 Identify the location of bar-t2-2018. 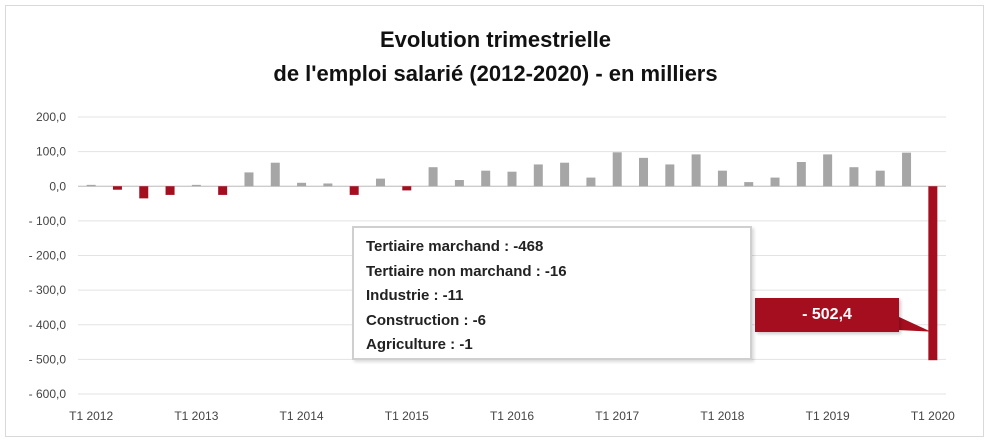
(749, 184).